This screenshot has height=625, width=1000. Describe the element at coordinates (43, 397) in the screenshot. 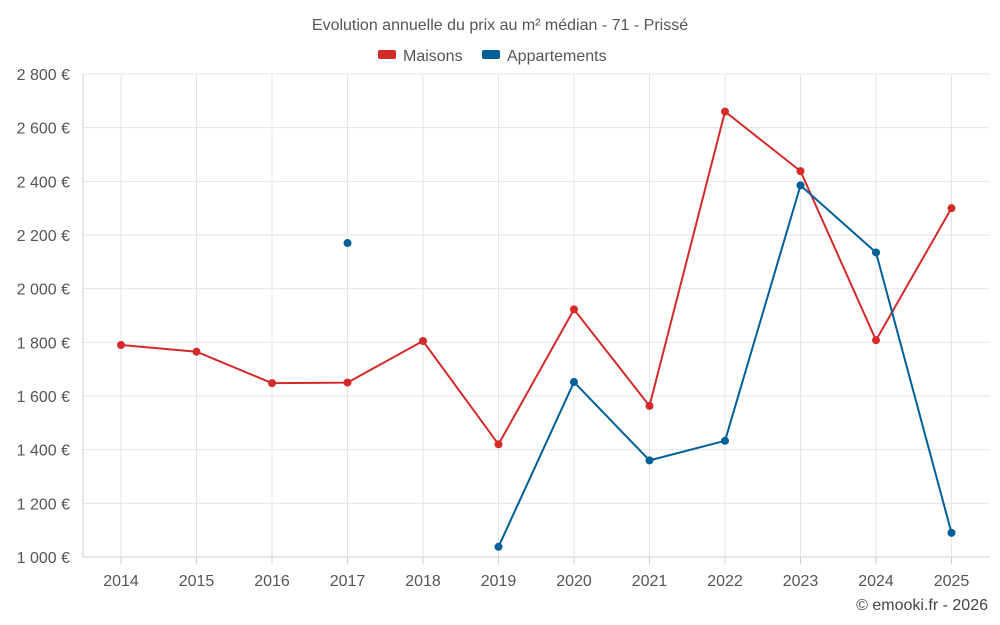

I see `y-tick-label: 1 600 €` at that location.